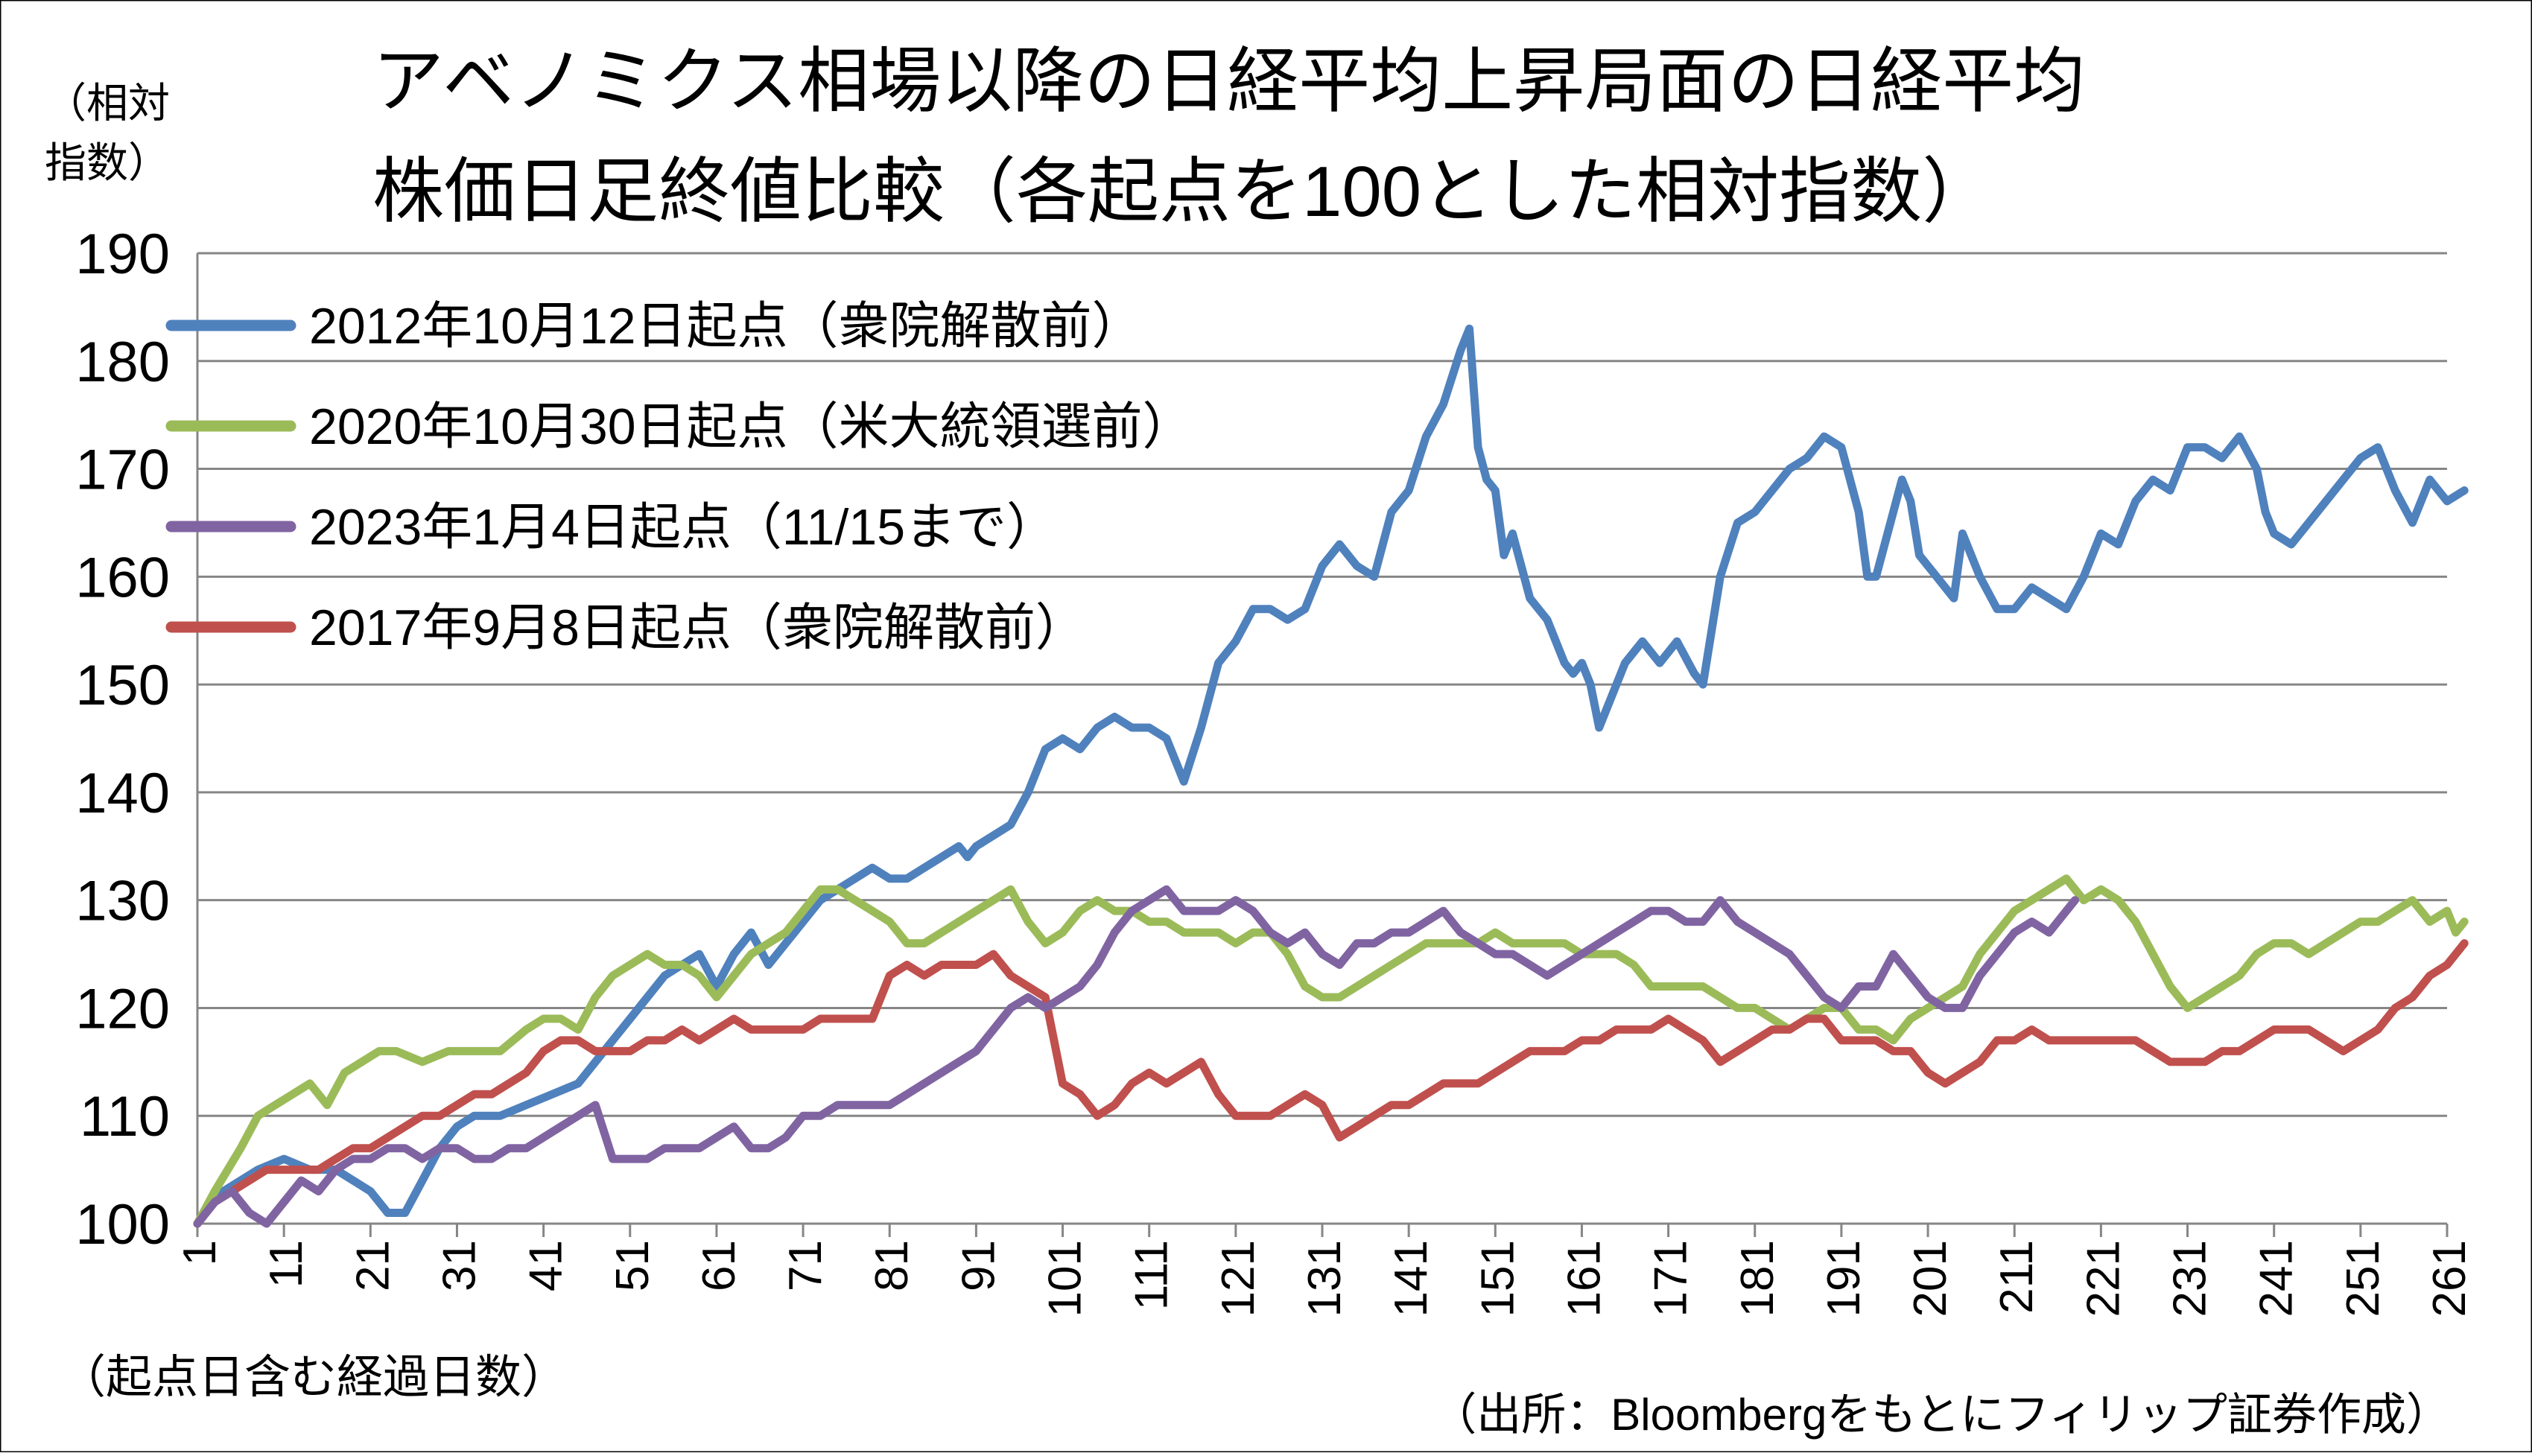 This screenshot has height=1456, width=2532. Describe the element at coordinates (2363, 1278) in the screenshot. I see `x-tick-label: 251` at that location.